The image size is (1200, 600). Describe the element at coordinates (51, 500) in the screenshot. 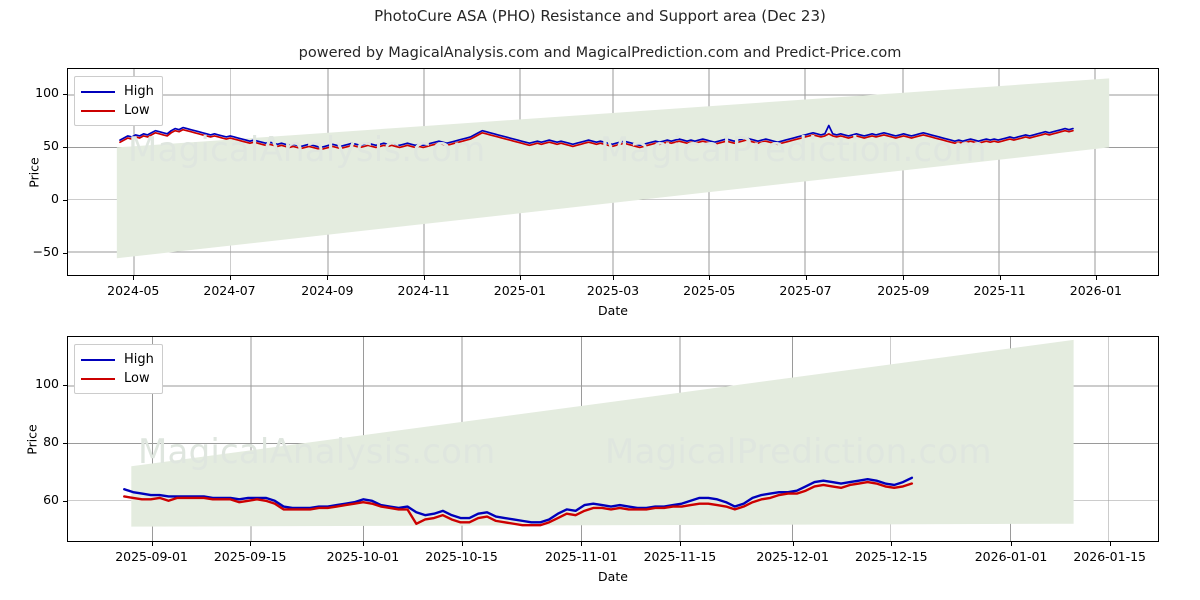

I see `y-tick-label: 60` at that location.